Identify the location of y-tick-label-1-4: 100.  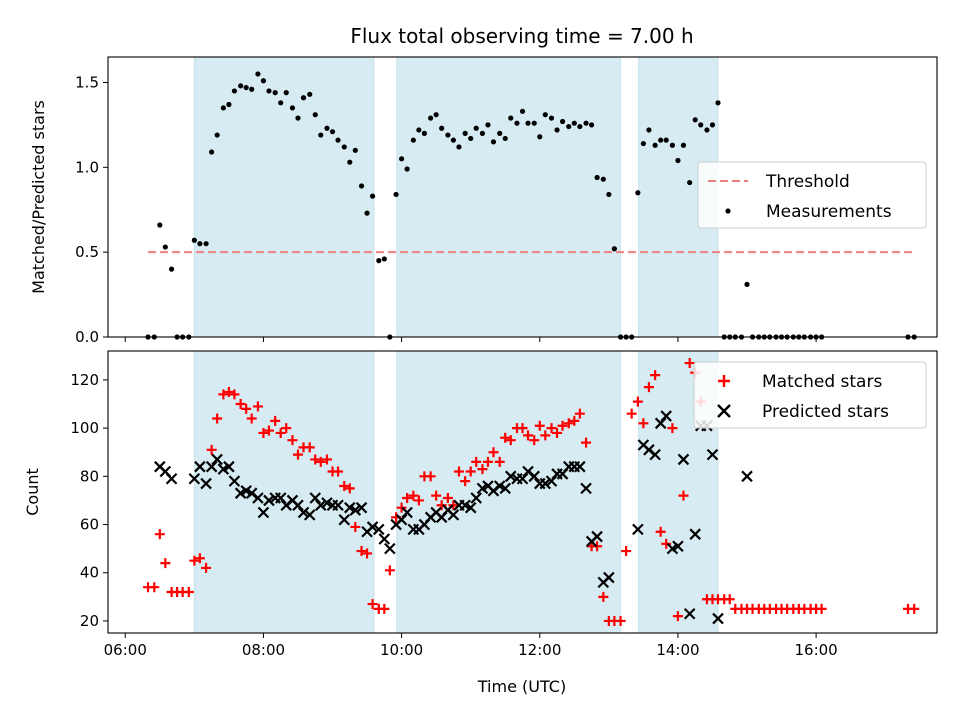
(84, 428).